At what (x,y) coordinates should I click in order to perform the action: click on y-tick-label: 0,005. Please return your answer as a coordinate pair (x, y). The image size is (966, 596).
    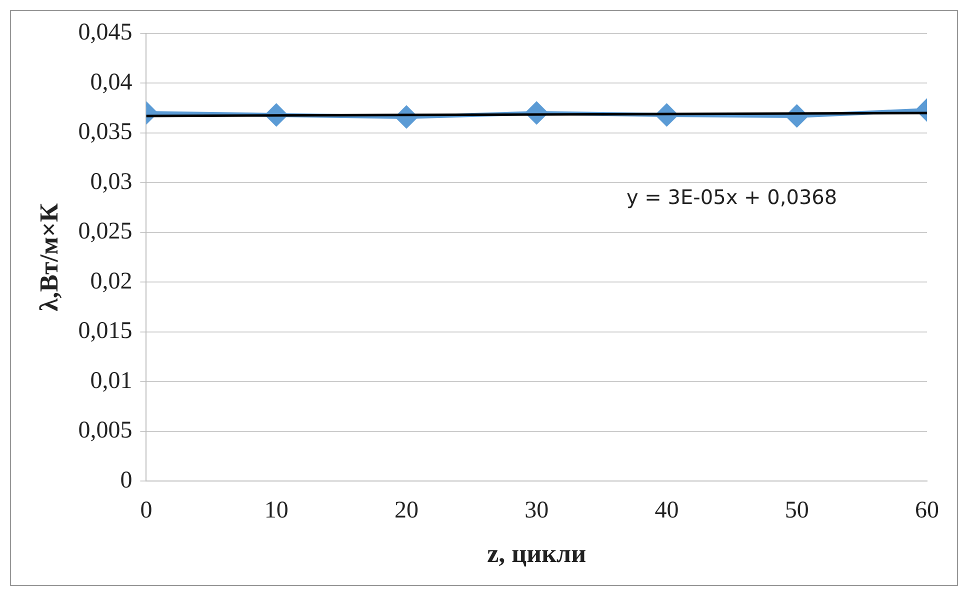
    Looking at the image, I should click on (105, 431).